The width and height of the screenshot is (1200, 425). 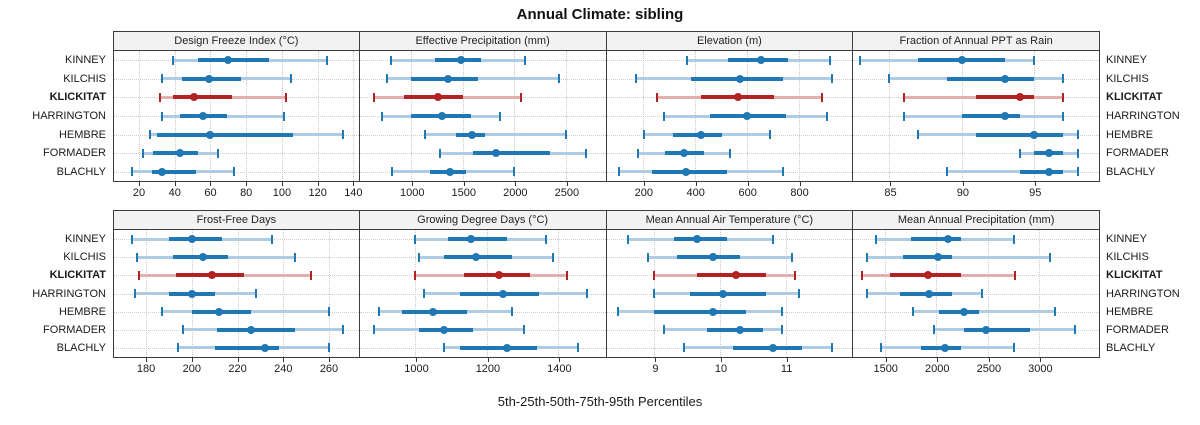 I want to click on panel-header: Effective Precipitation (mm), so click(x=483, y=40).